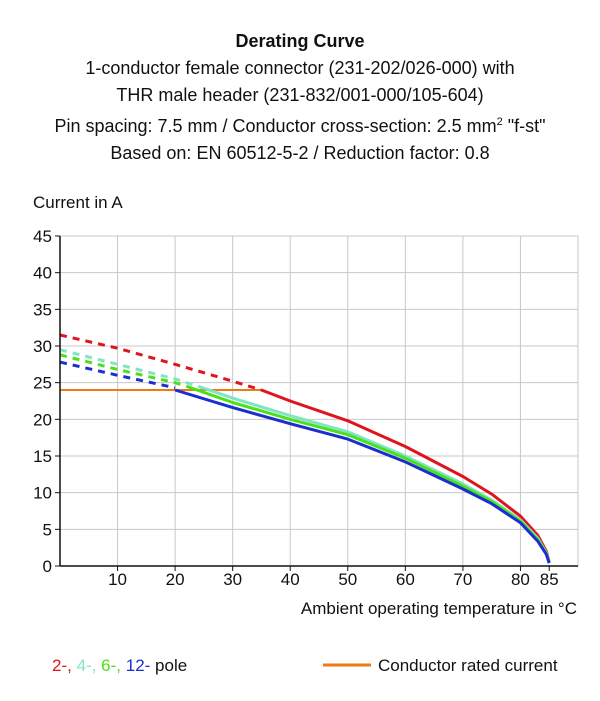  What do you see at coordinates (42, 493) in the screenshot?
I see `y-tick-label: 10` at bounding box center [42, 493].